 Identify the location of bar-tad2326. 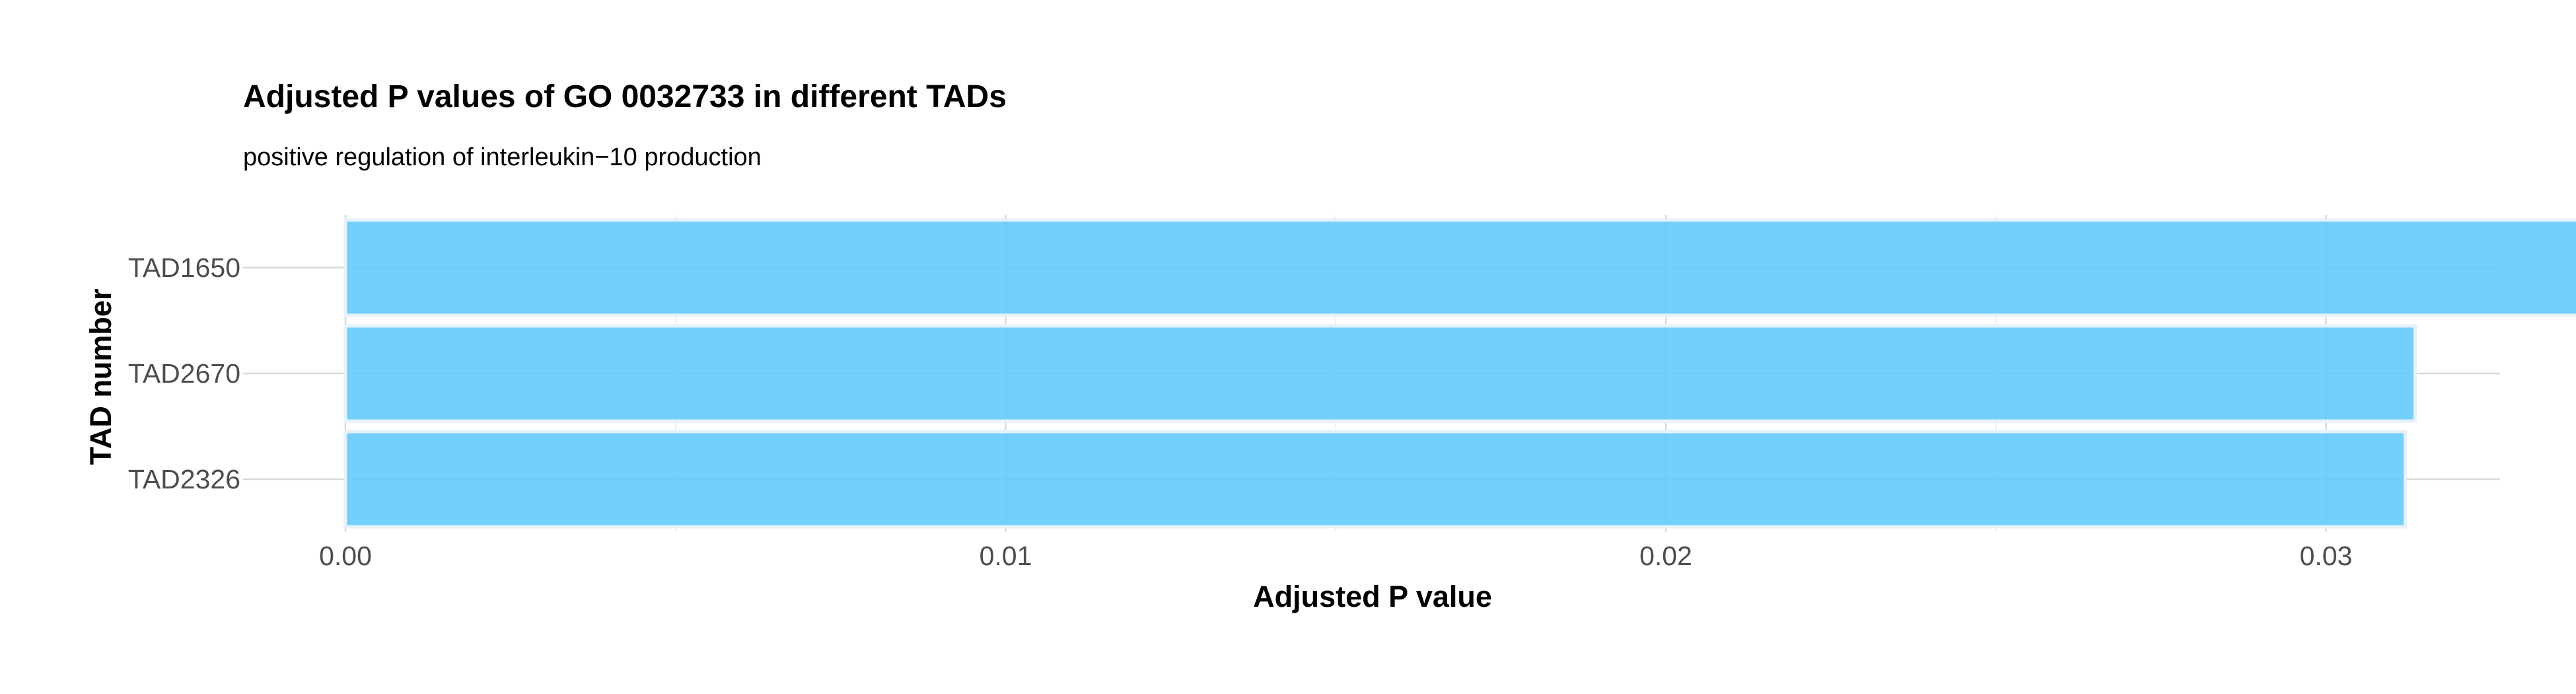
(1375, 479).